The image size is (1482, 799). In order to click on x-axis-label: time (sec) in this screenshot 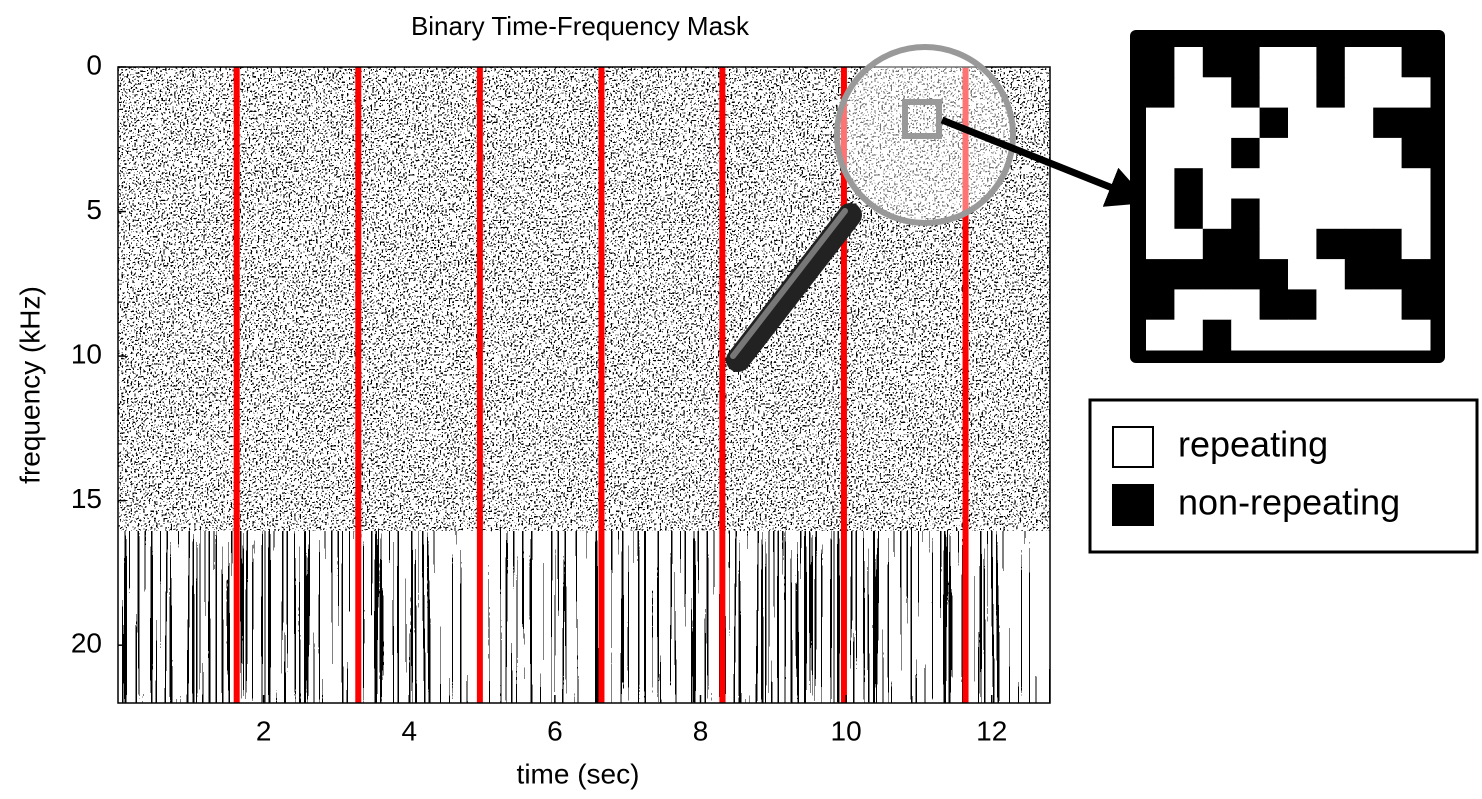, I will do `click(578, 773)`.